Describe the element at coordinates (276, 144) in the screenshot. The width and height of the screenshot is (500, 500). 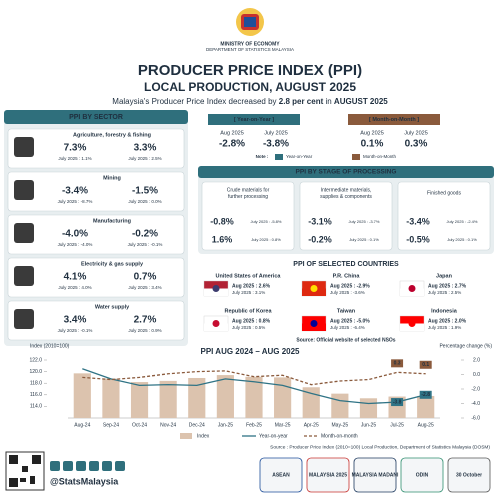
I see `headline-value: -3.8%` at that location.